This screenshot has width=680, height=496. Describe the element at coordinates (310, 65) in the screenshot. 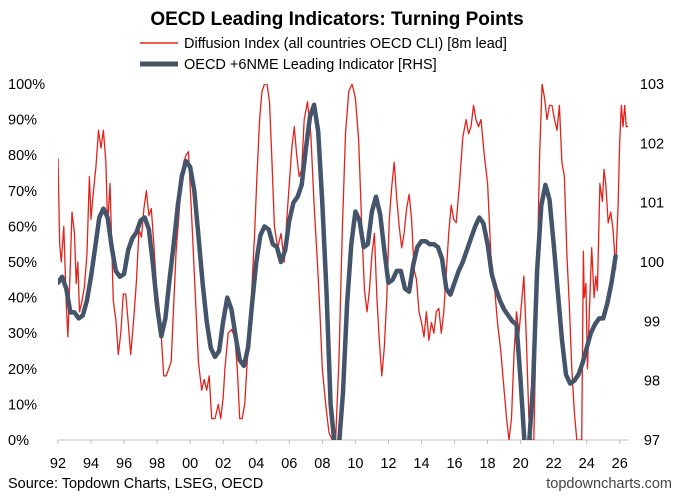

I see `legend-label-oecd-6nme: OECD +6NME Leading Indicator [RHS]` at that location.